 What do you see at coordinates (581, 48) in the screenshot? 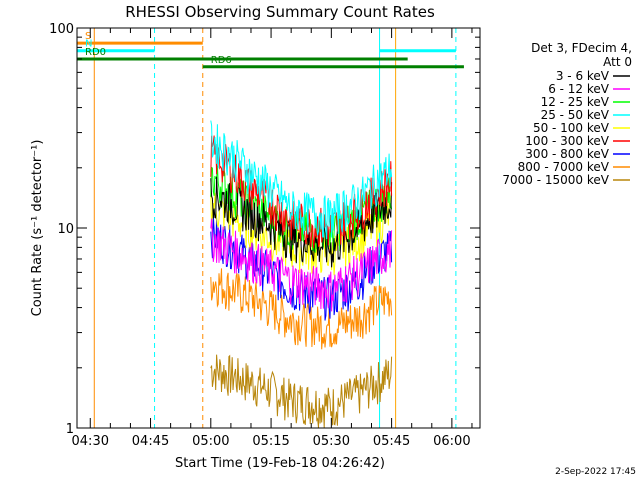
I see `legend-header-line-1: Det 3, FDecim 4,` at bounding box center [581, 48].